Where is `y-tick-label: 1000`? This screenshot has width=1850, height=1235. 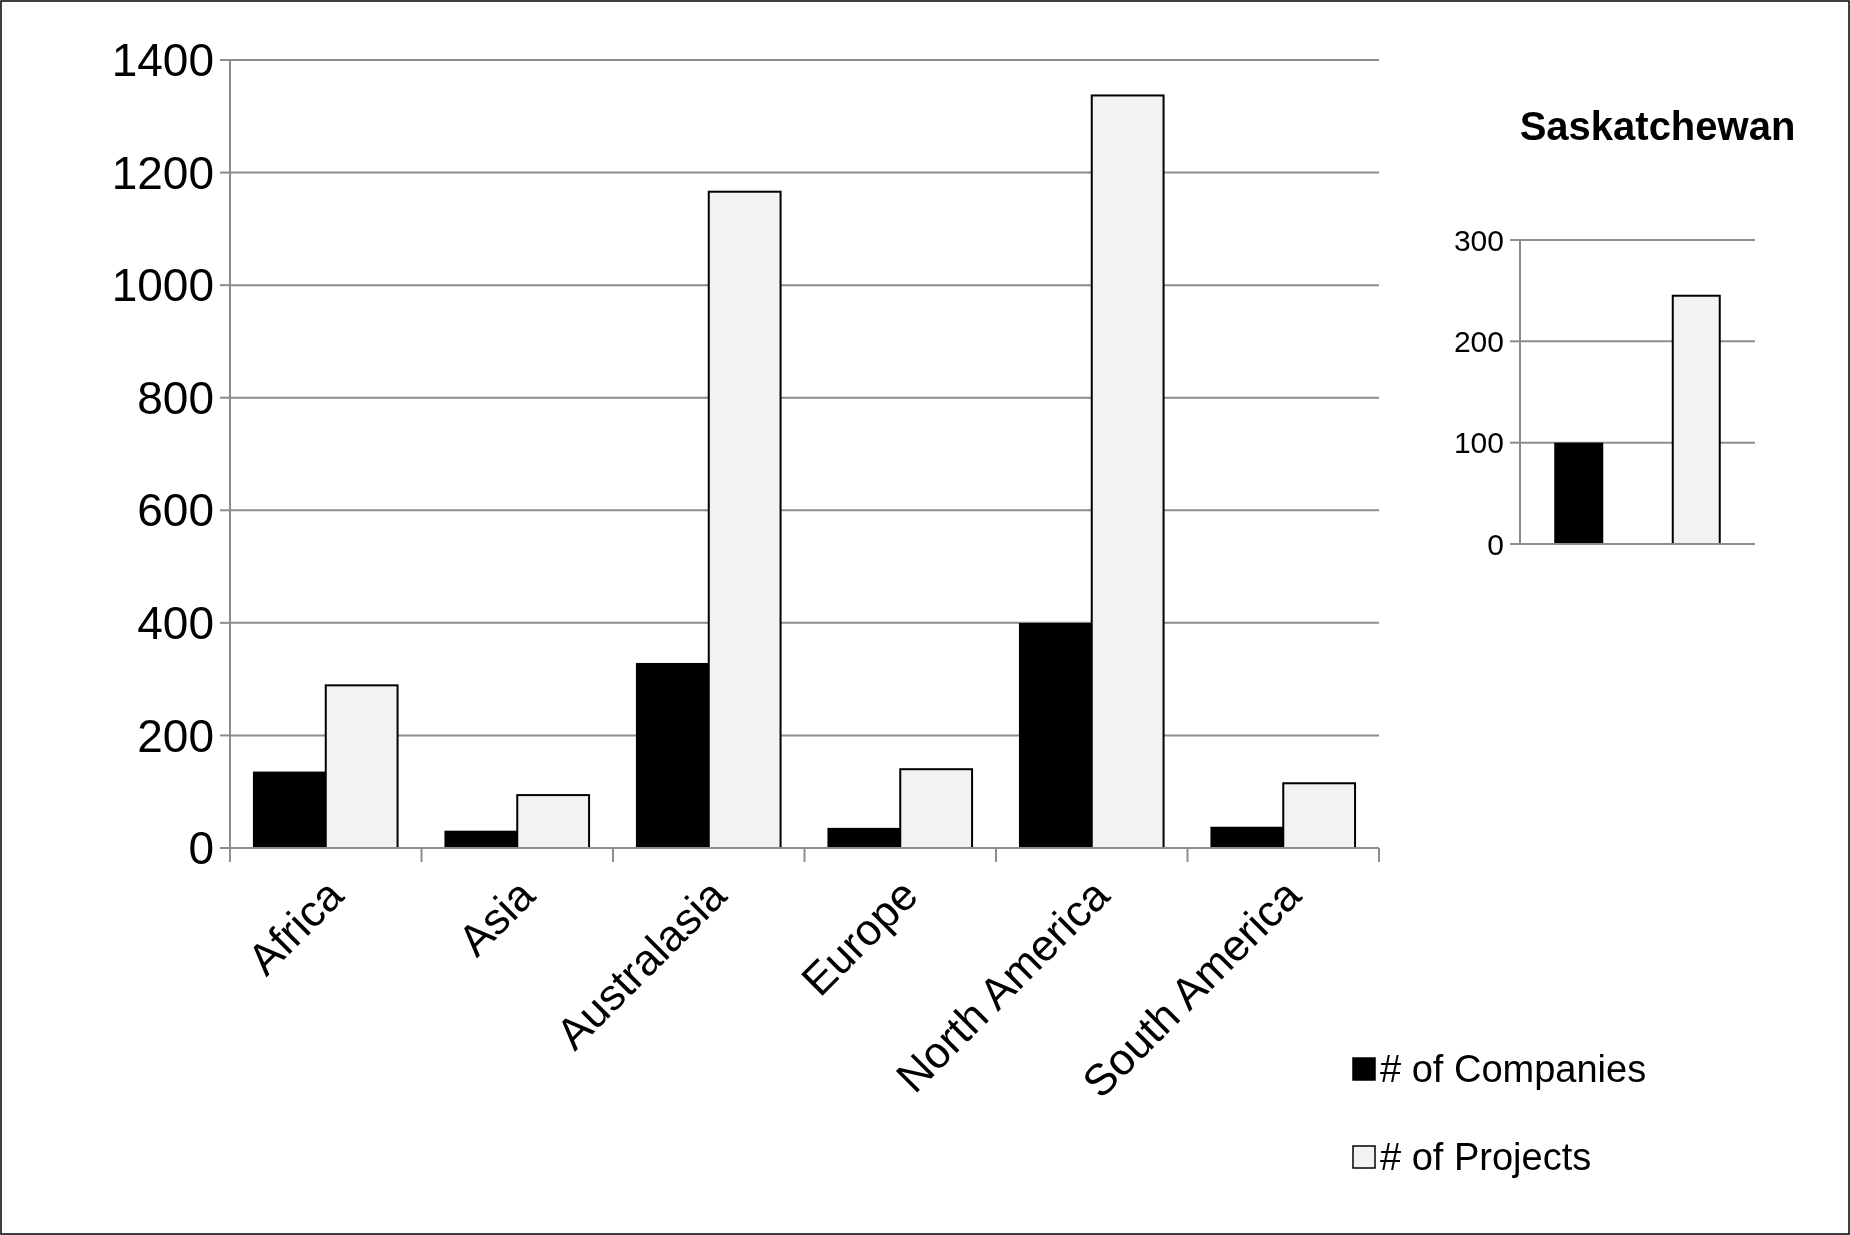 y-tick-label: 1000 is located at coordinates (162, 285).